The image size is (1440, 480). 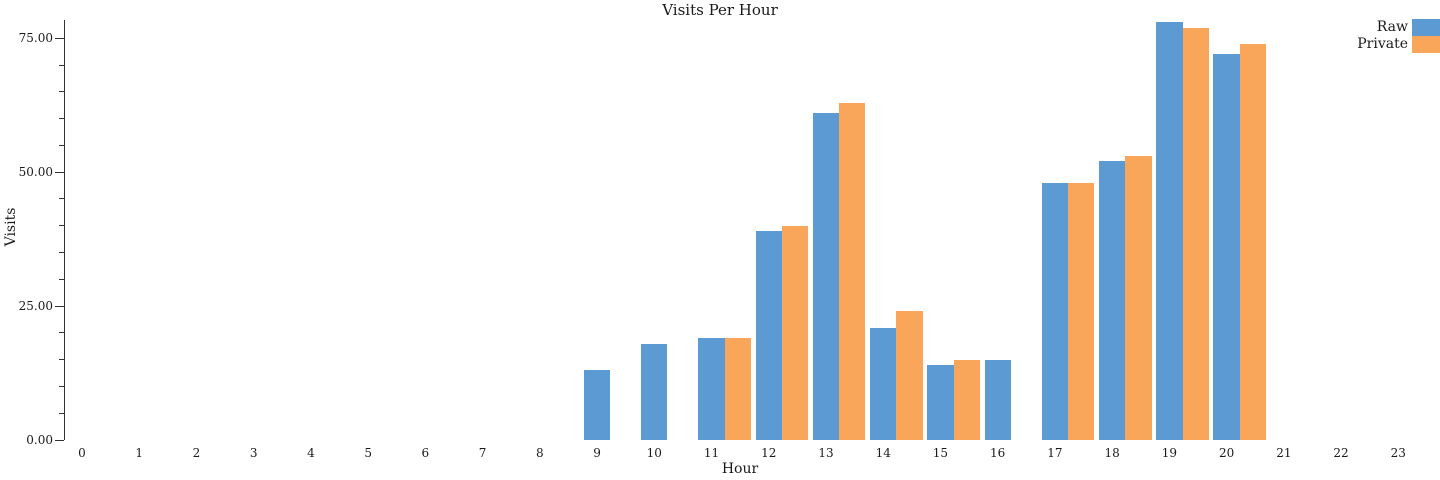 I want to click on x-tick-label: 6, so click(x=425, y=453).